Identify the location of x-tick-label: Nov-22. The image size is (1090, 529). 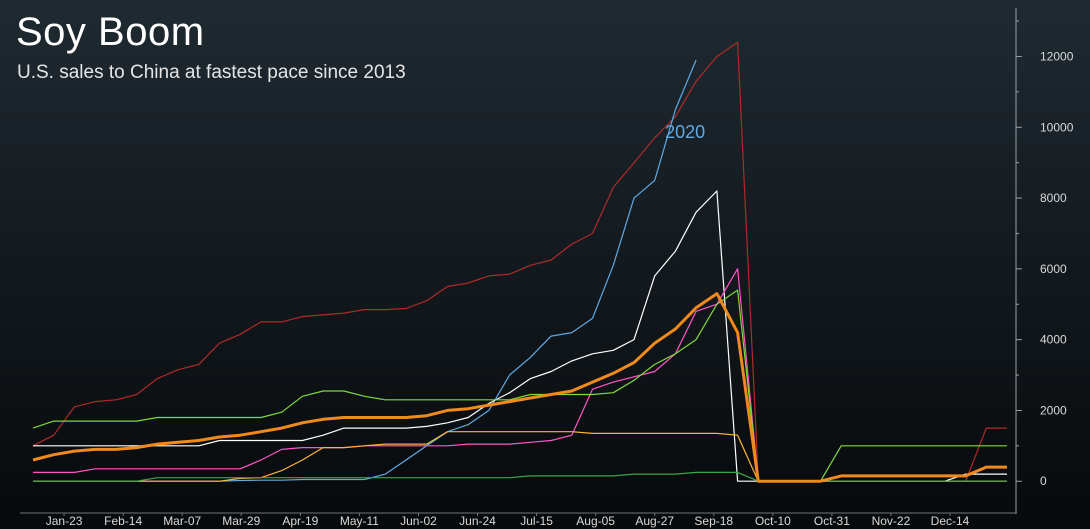
(891, 521).